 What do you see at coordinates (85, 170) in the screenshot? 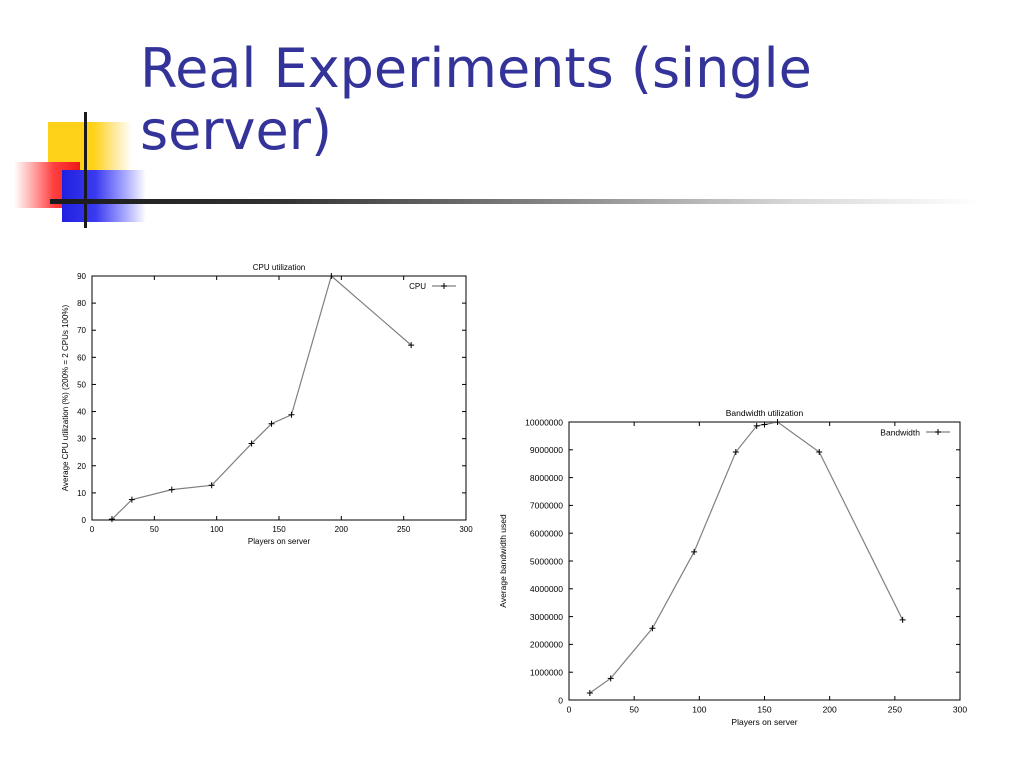
I see `logo-vertical-line` at bounding box center [85, 170].